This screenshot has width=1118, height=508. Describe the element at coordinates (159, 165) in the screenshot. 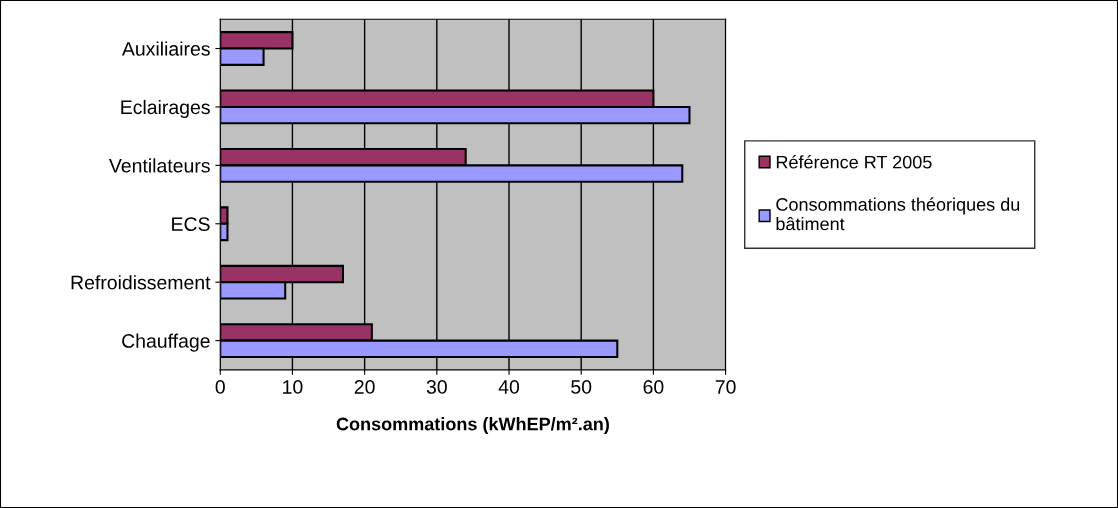

I see `y-tick-label: Ventilateurs` at that location.